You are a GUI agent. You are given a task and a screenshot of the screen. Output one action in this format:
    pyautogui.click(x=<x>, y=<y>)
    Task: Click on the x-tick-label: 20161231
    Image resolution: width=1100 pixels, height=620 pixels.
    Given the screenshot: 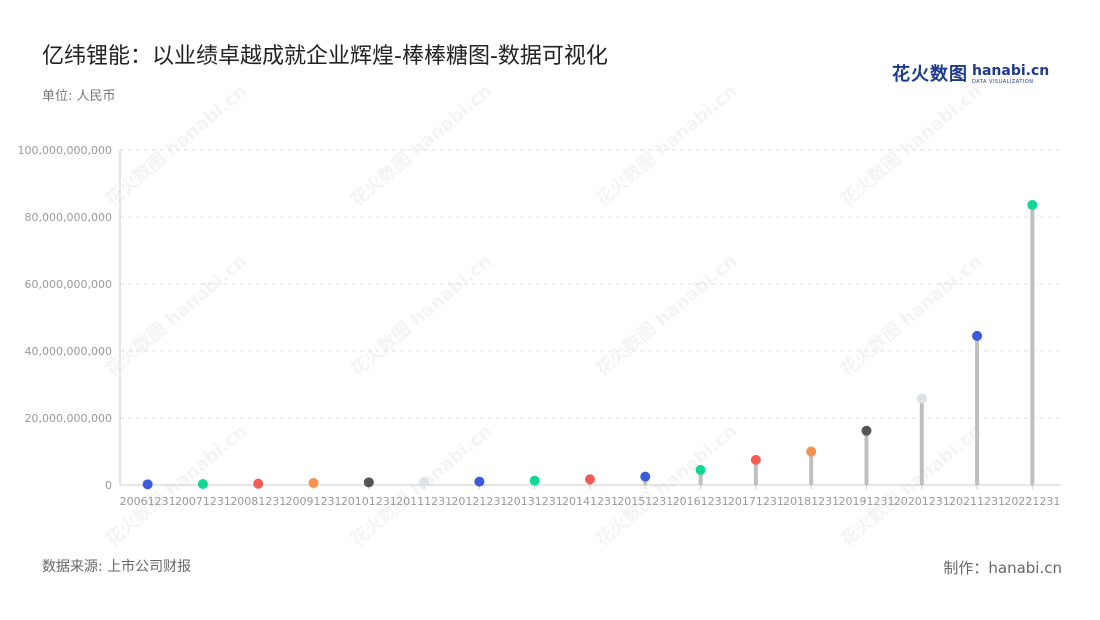 What is the action you would take?
    pyautogui.click(x=701, y=501)
    